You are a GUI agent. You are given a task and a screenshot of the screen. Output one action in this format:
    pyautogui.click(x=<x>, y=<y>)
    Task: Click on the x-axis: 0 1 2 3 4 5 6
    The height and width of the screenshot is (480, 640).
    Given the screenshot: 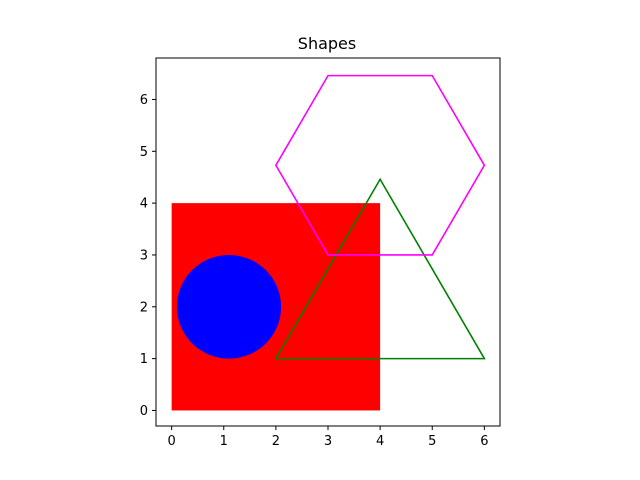 What is the action you would take?
    pyautogui.click(x=328, y=437)
    